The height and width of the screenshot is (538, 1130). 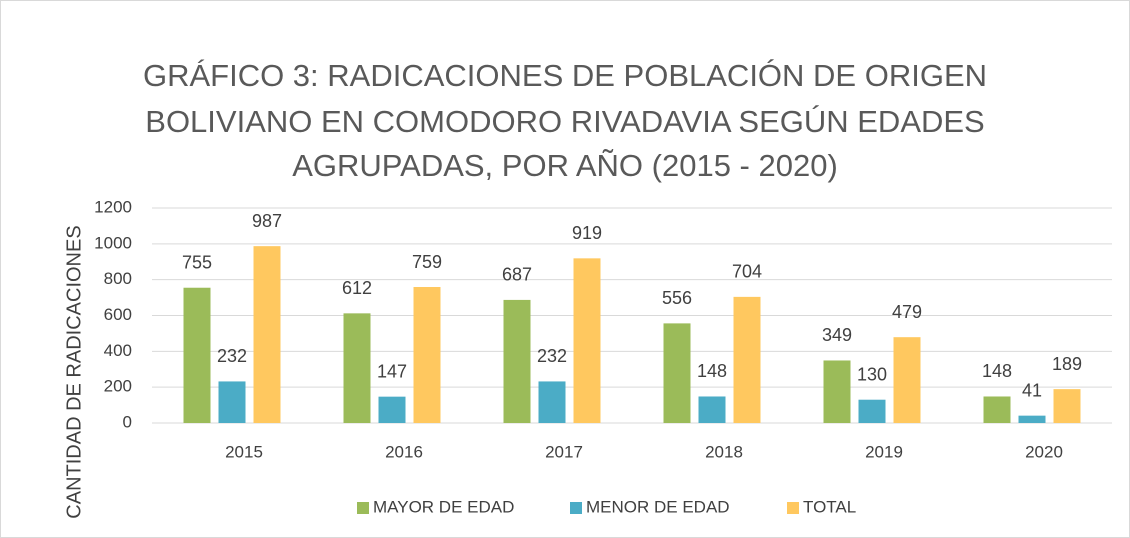 What do you see at coordinates (565, 165) in the screenshot?
I see `chart-title: AGRUPADAS, POR AÑO (2015 - 2020)` at bounding box center [565, 165].